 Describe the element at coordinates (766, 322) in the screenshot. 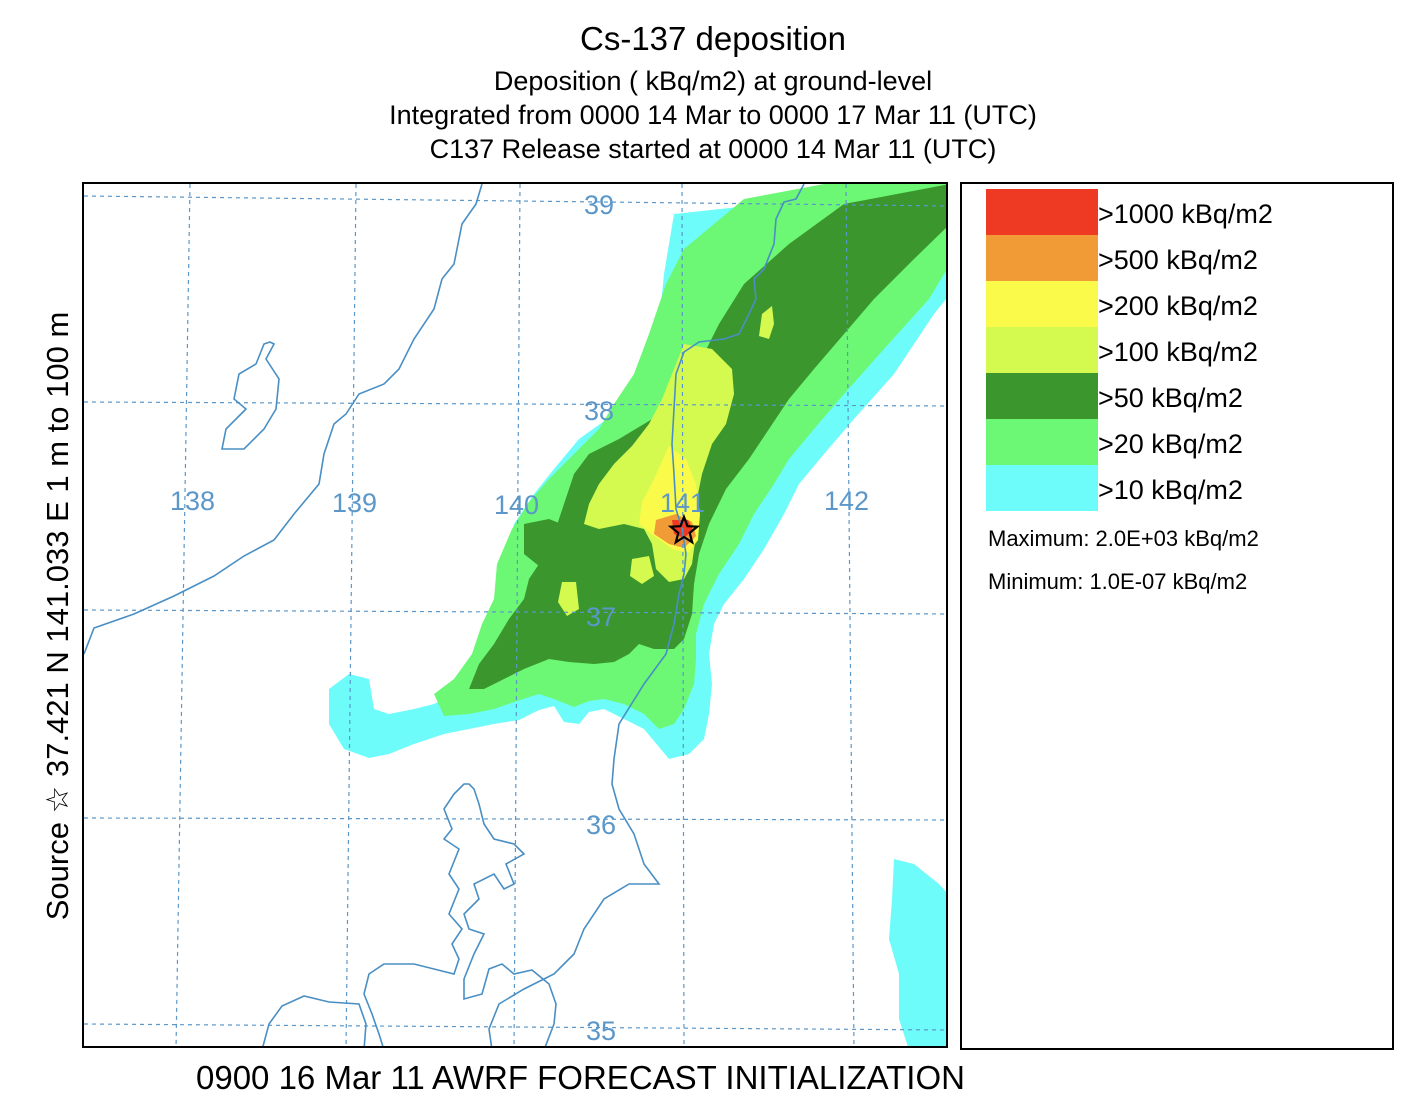

I see `plume-gt100-ne-patch` at that location.